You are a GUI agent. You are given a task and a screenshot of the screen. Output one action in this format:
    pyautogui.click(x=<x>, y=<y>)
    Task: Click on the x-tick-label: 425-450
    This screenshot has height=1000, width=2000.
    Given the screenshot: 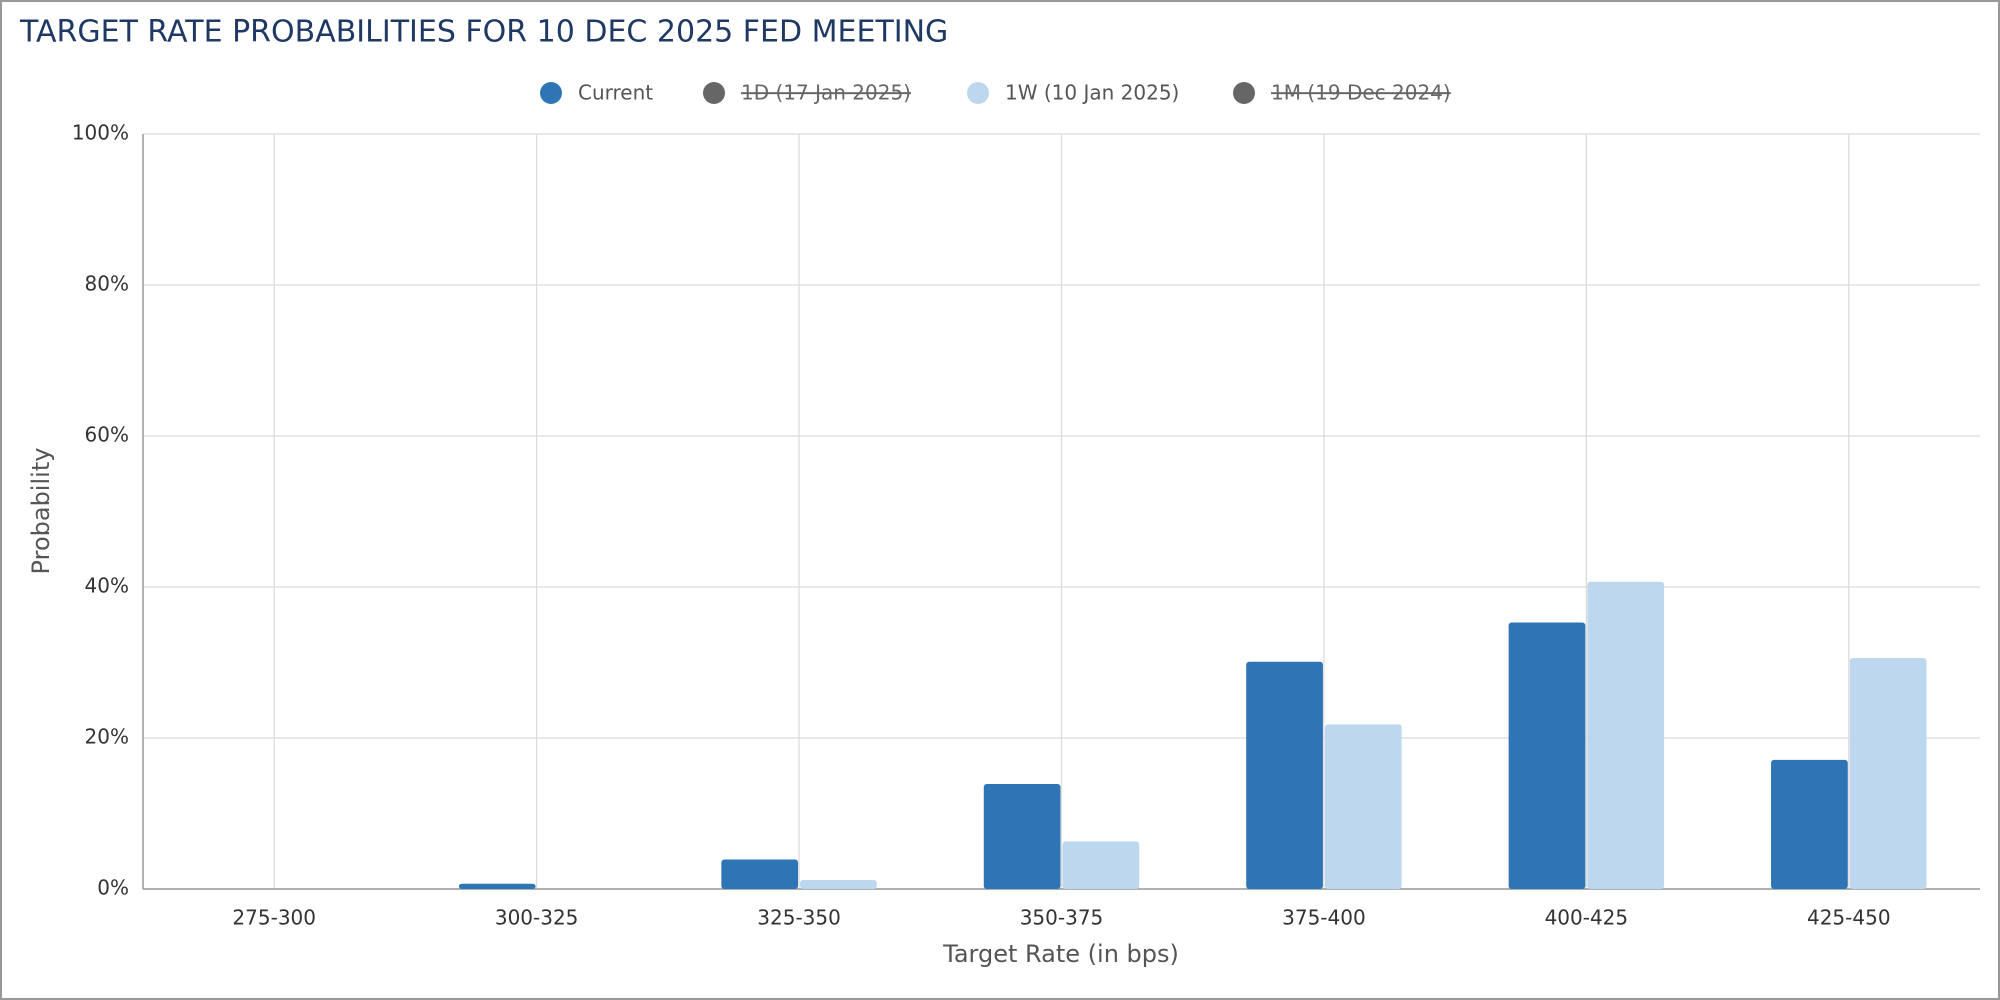 What is the action you would take?
    pyautogui.click(x=1849, y=918)
    